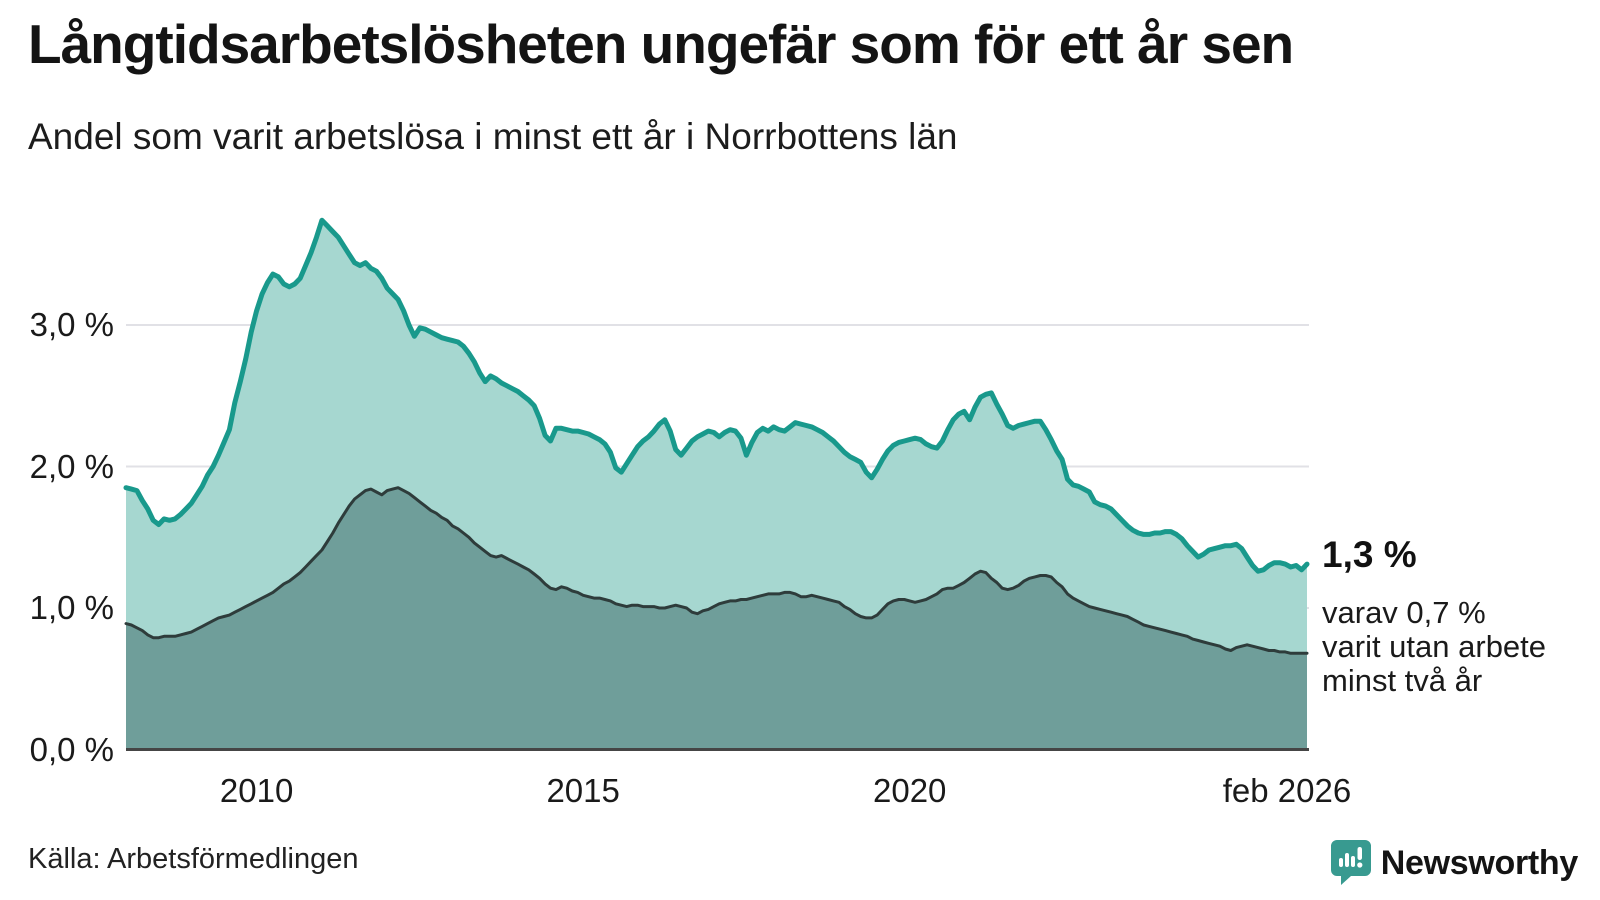 The width and height of the screenshot is (1600, 900). What do you see at coordinates (71, 324) in the screenshot?
I see `y-tick-label: 3,0 %` at bounding box center [71, 324].